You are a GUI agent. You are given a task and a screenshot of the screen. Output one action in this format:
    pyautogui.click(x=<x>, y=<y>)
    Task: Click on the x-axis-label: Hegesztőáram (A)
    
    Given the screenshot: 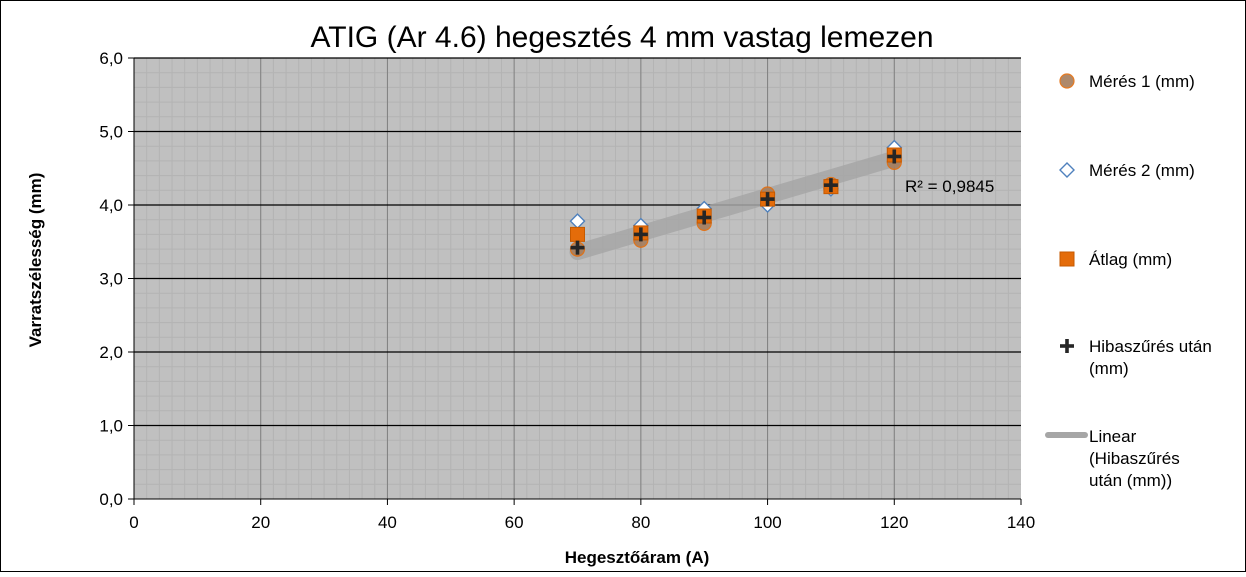 What is the action you would take?
    pyautogui.click(x=637, y=557)
    